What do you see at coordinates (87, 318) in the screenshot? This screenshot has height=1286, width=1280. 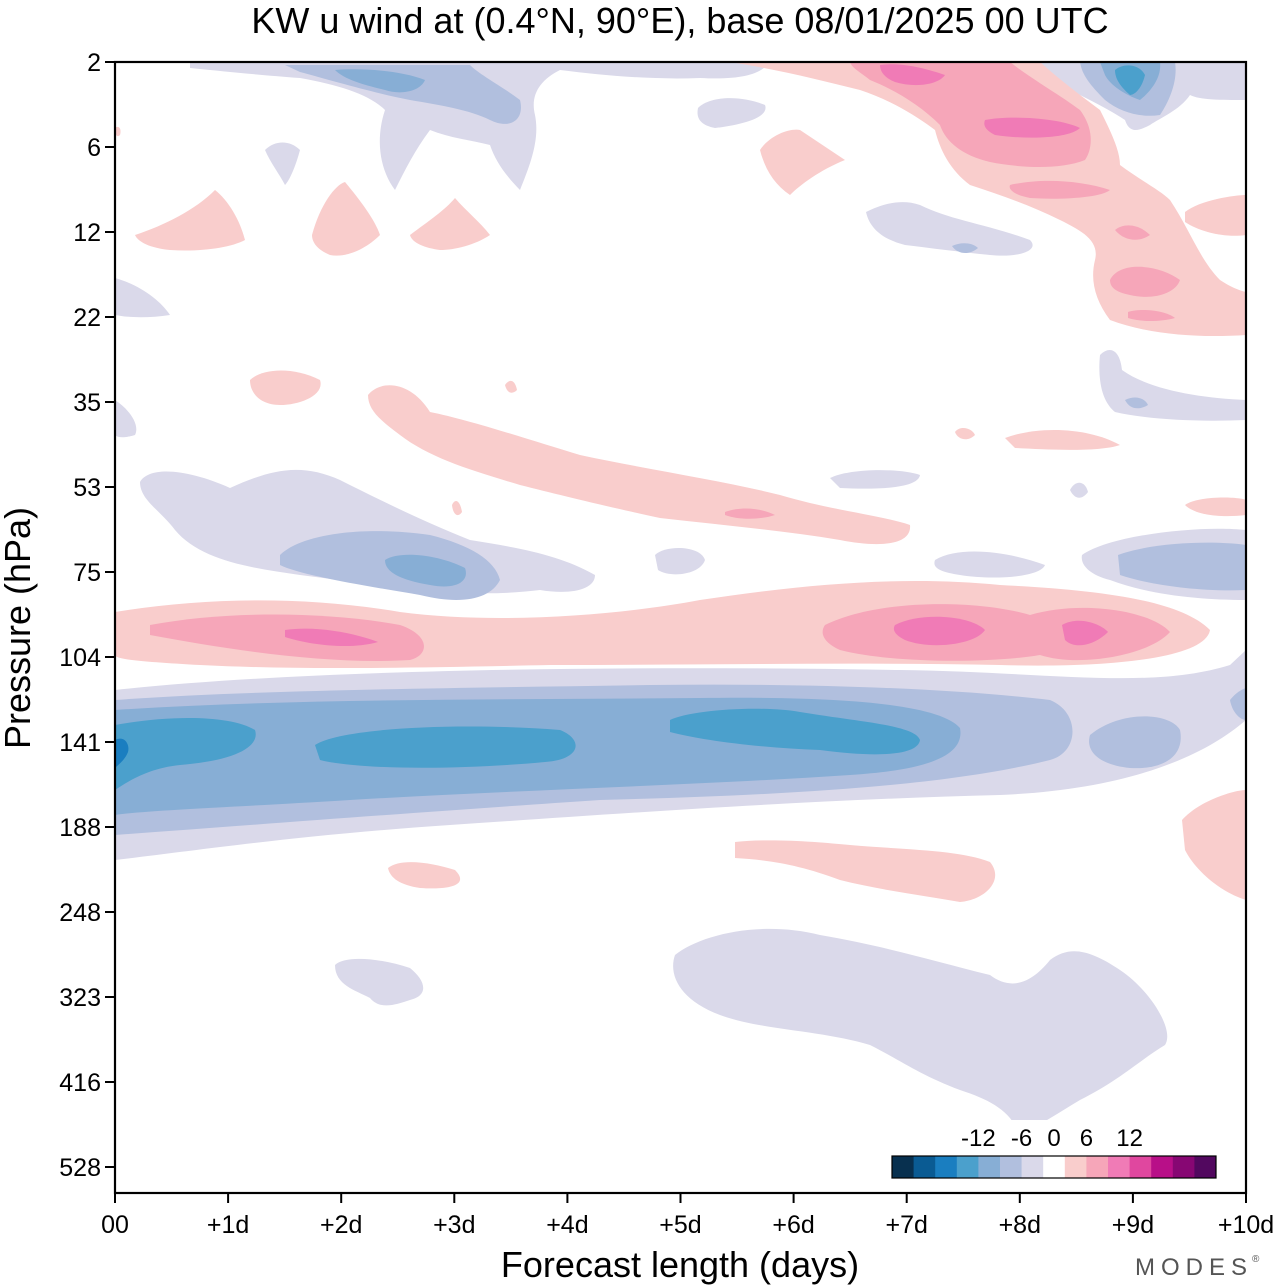 I see `y-tick-label: 22` at bounding box center [87, 318].